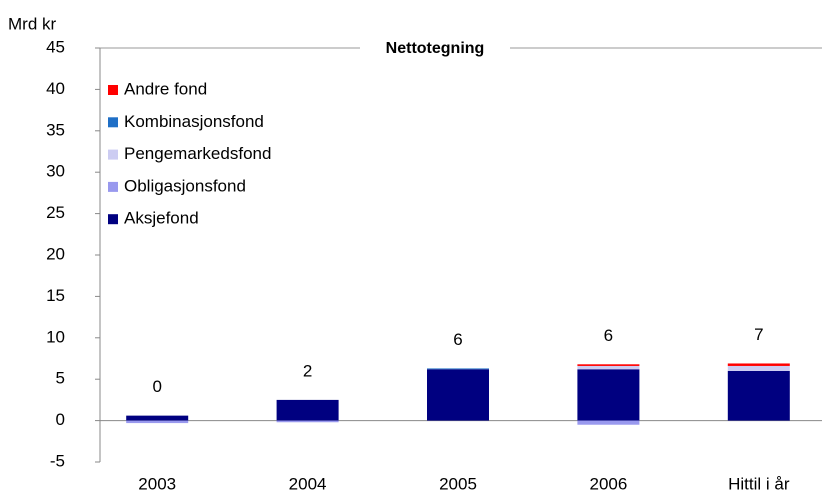 This screenshot has width=824, height=502. What do you see at coordinates (32, 23) in the screenshot?
I see `y-axis-label: Mrd kr` at bounding box center [32, 23].